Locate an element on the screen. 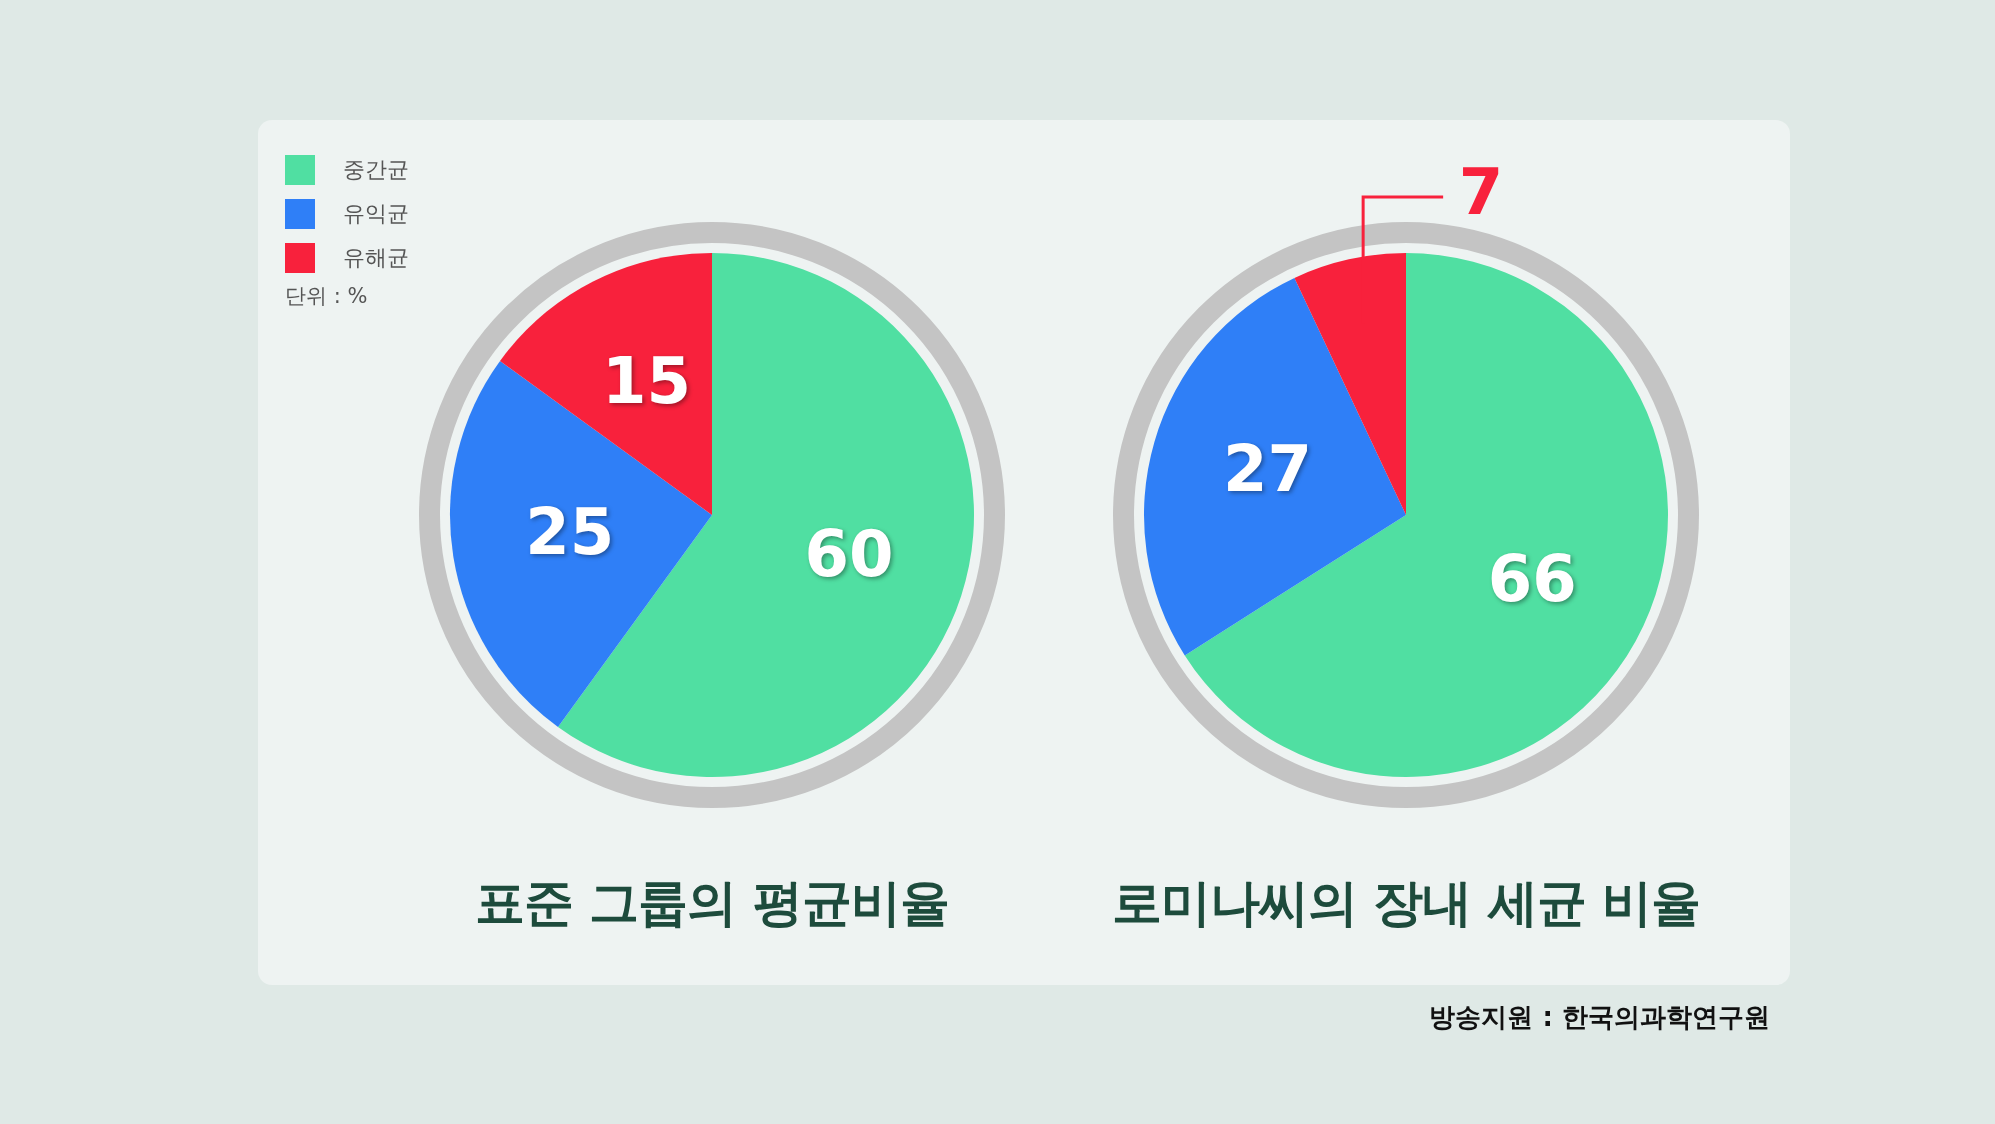 This screenshot has width=1995, height=1124. data-label: 7 is located at coordinates (1481, 191).